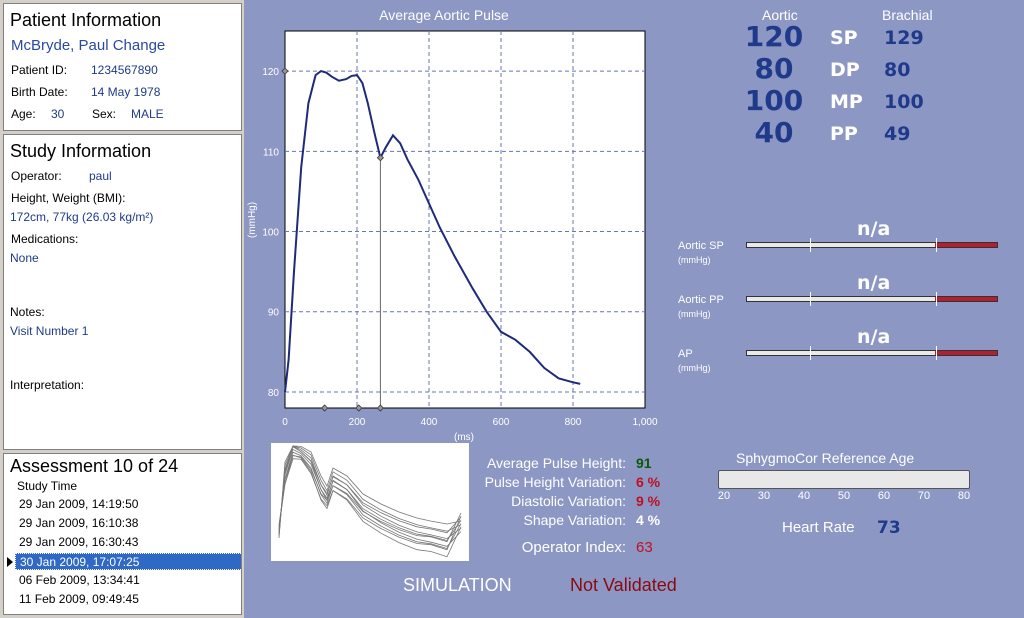  What do you see at coordinates (648, 482) in the screenshot?
I see `pulse-height-variation-value: 6 %` at bounding box center [648, 482].